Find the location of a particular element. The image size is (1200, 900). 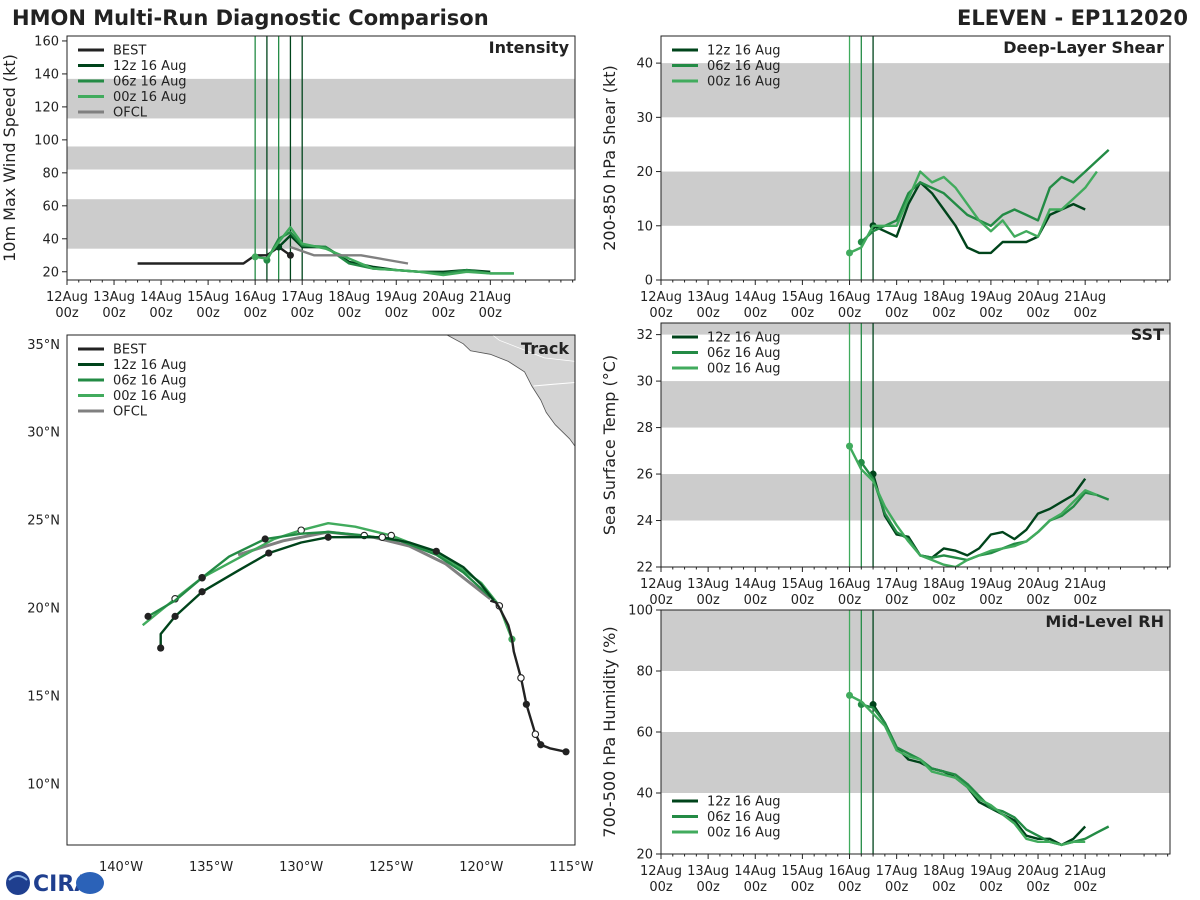

shear-xtick-day-2: 14Aug is located at coordinates (755, 297).